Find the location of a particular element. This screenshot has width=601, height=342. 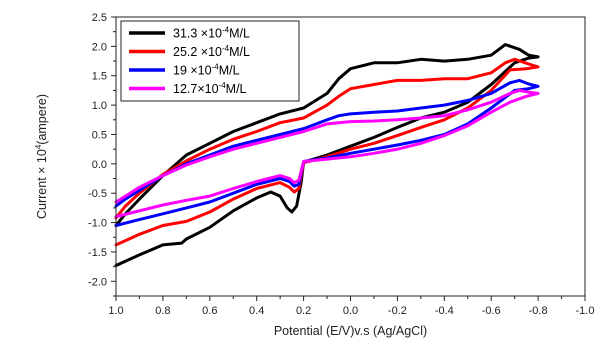

y-tick-label: 0.0 is located at coordinates (99, 165).